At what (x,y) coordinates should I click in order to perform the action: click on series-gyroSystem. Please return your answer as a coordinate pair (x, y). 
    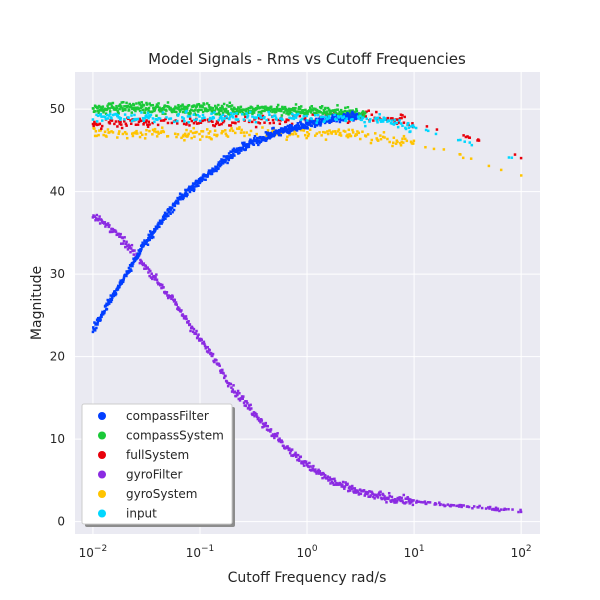
    Looking at the image, I should click on (307, 150).